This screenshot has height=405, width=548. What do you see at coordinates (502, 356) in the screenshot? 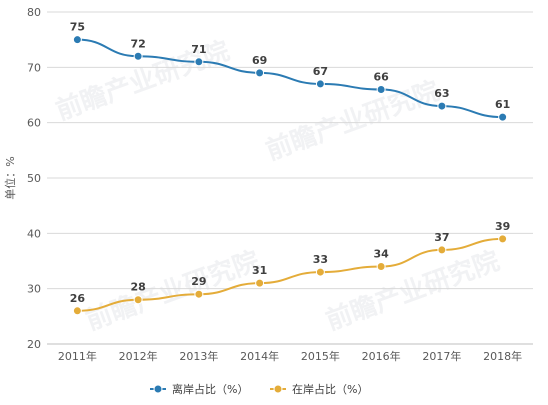
I see `x-tick-label: 2018年` at bounding box center [502, 356].